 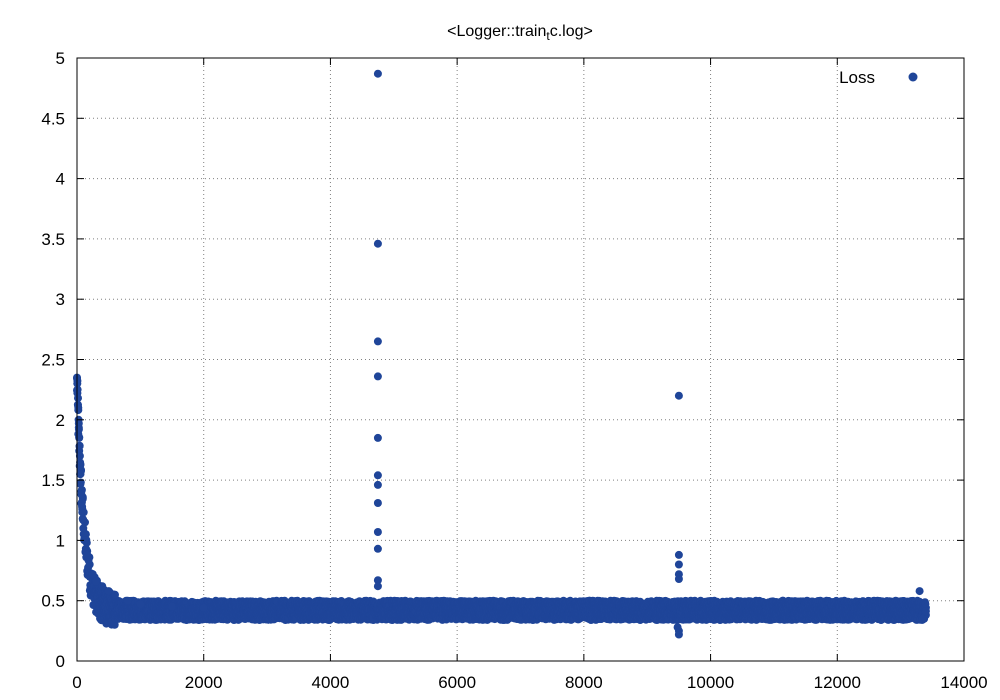 What do you see at coordinates (114, 624) in the screenshot?
I see `data-point` at bounding box center [114, 624].